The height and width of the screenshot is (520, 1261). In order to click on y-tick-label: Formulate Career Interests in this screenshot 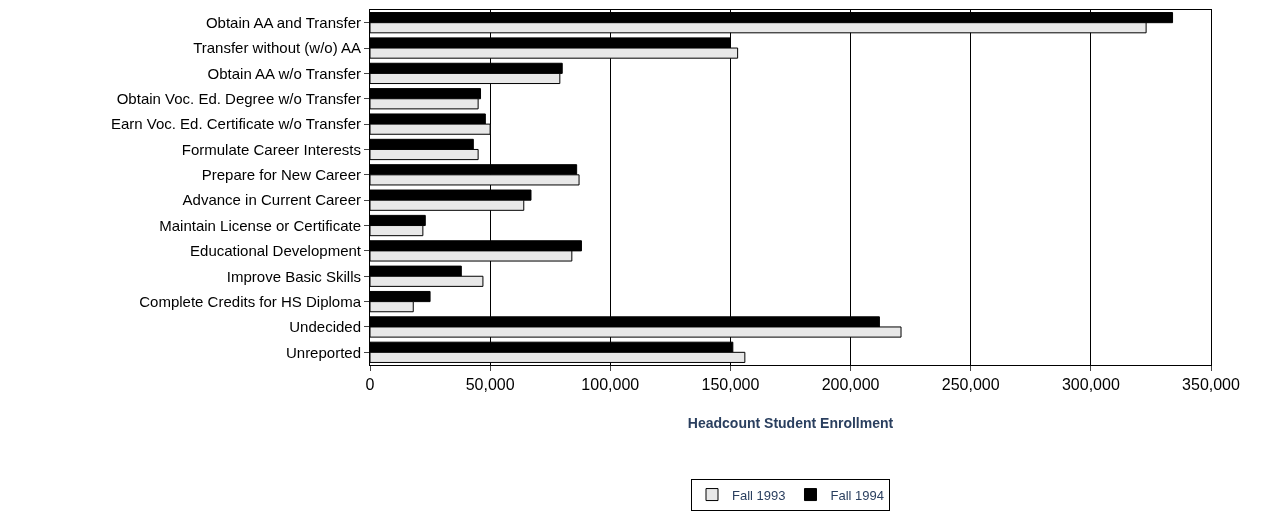, I will do `click(271, 149)`.